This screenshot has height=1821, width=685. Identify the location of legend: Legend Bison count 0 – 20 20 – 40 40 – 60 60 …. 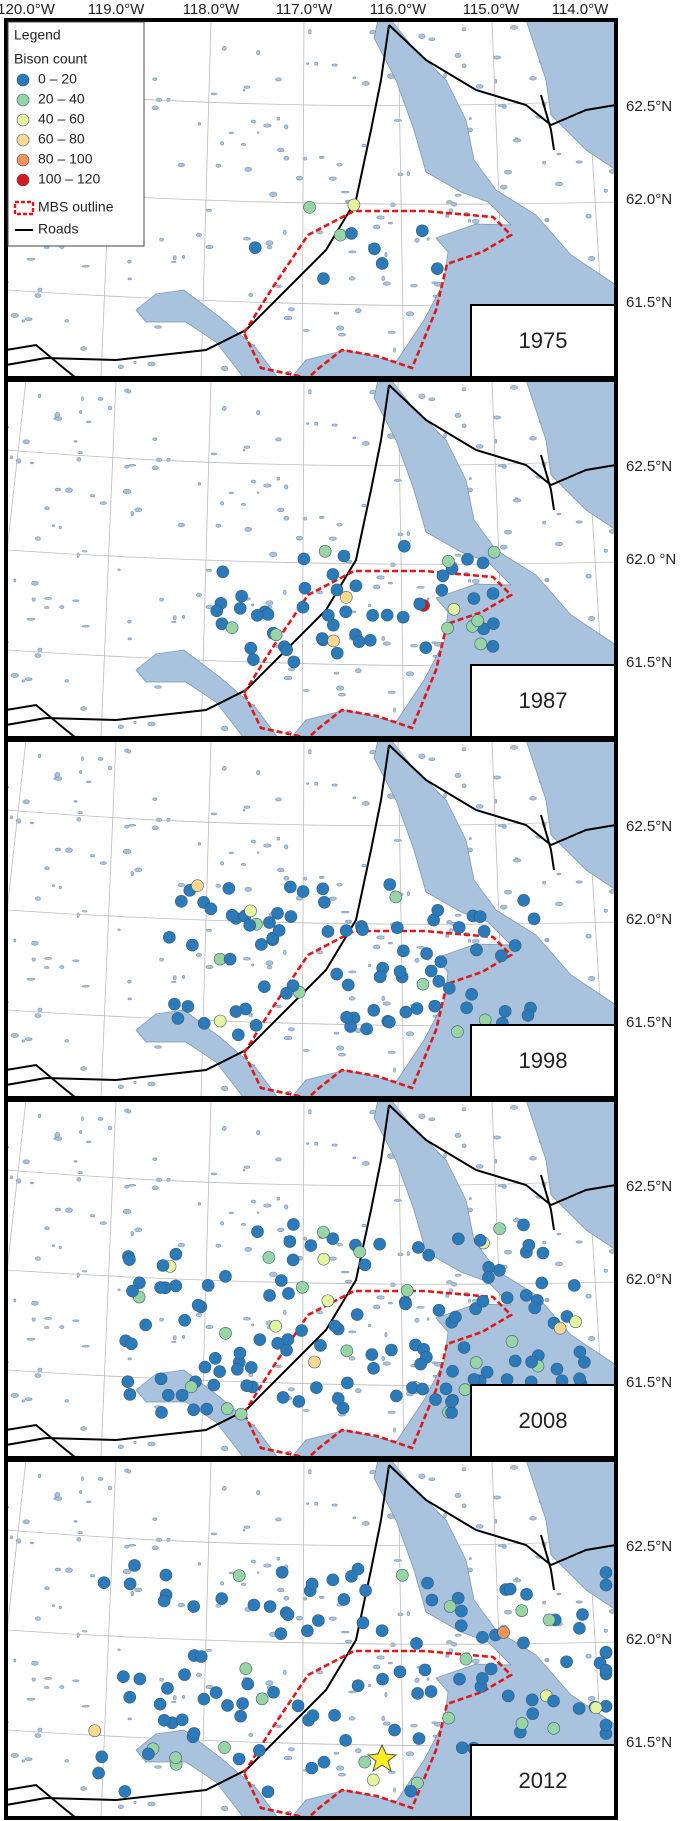
(76, 134).